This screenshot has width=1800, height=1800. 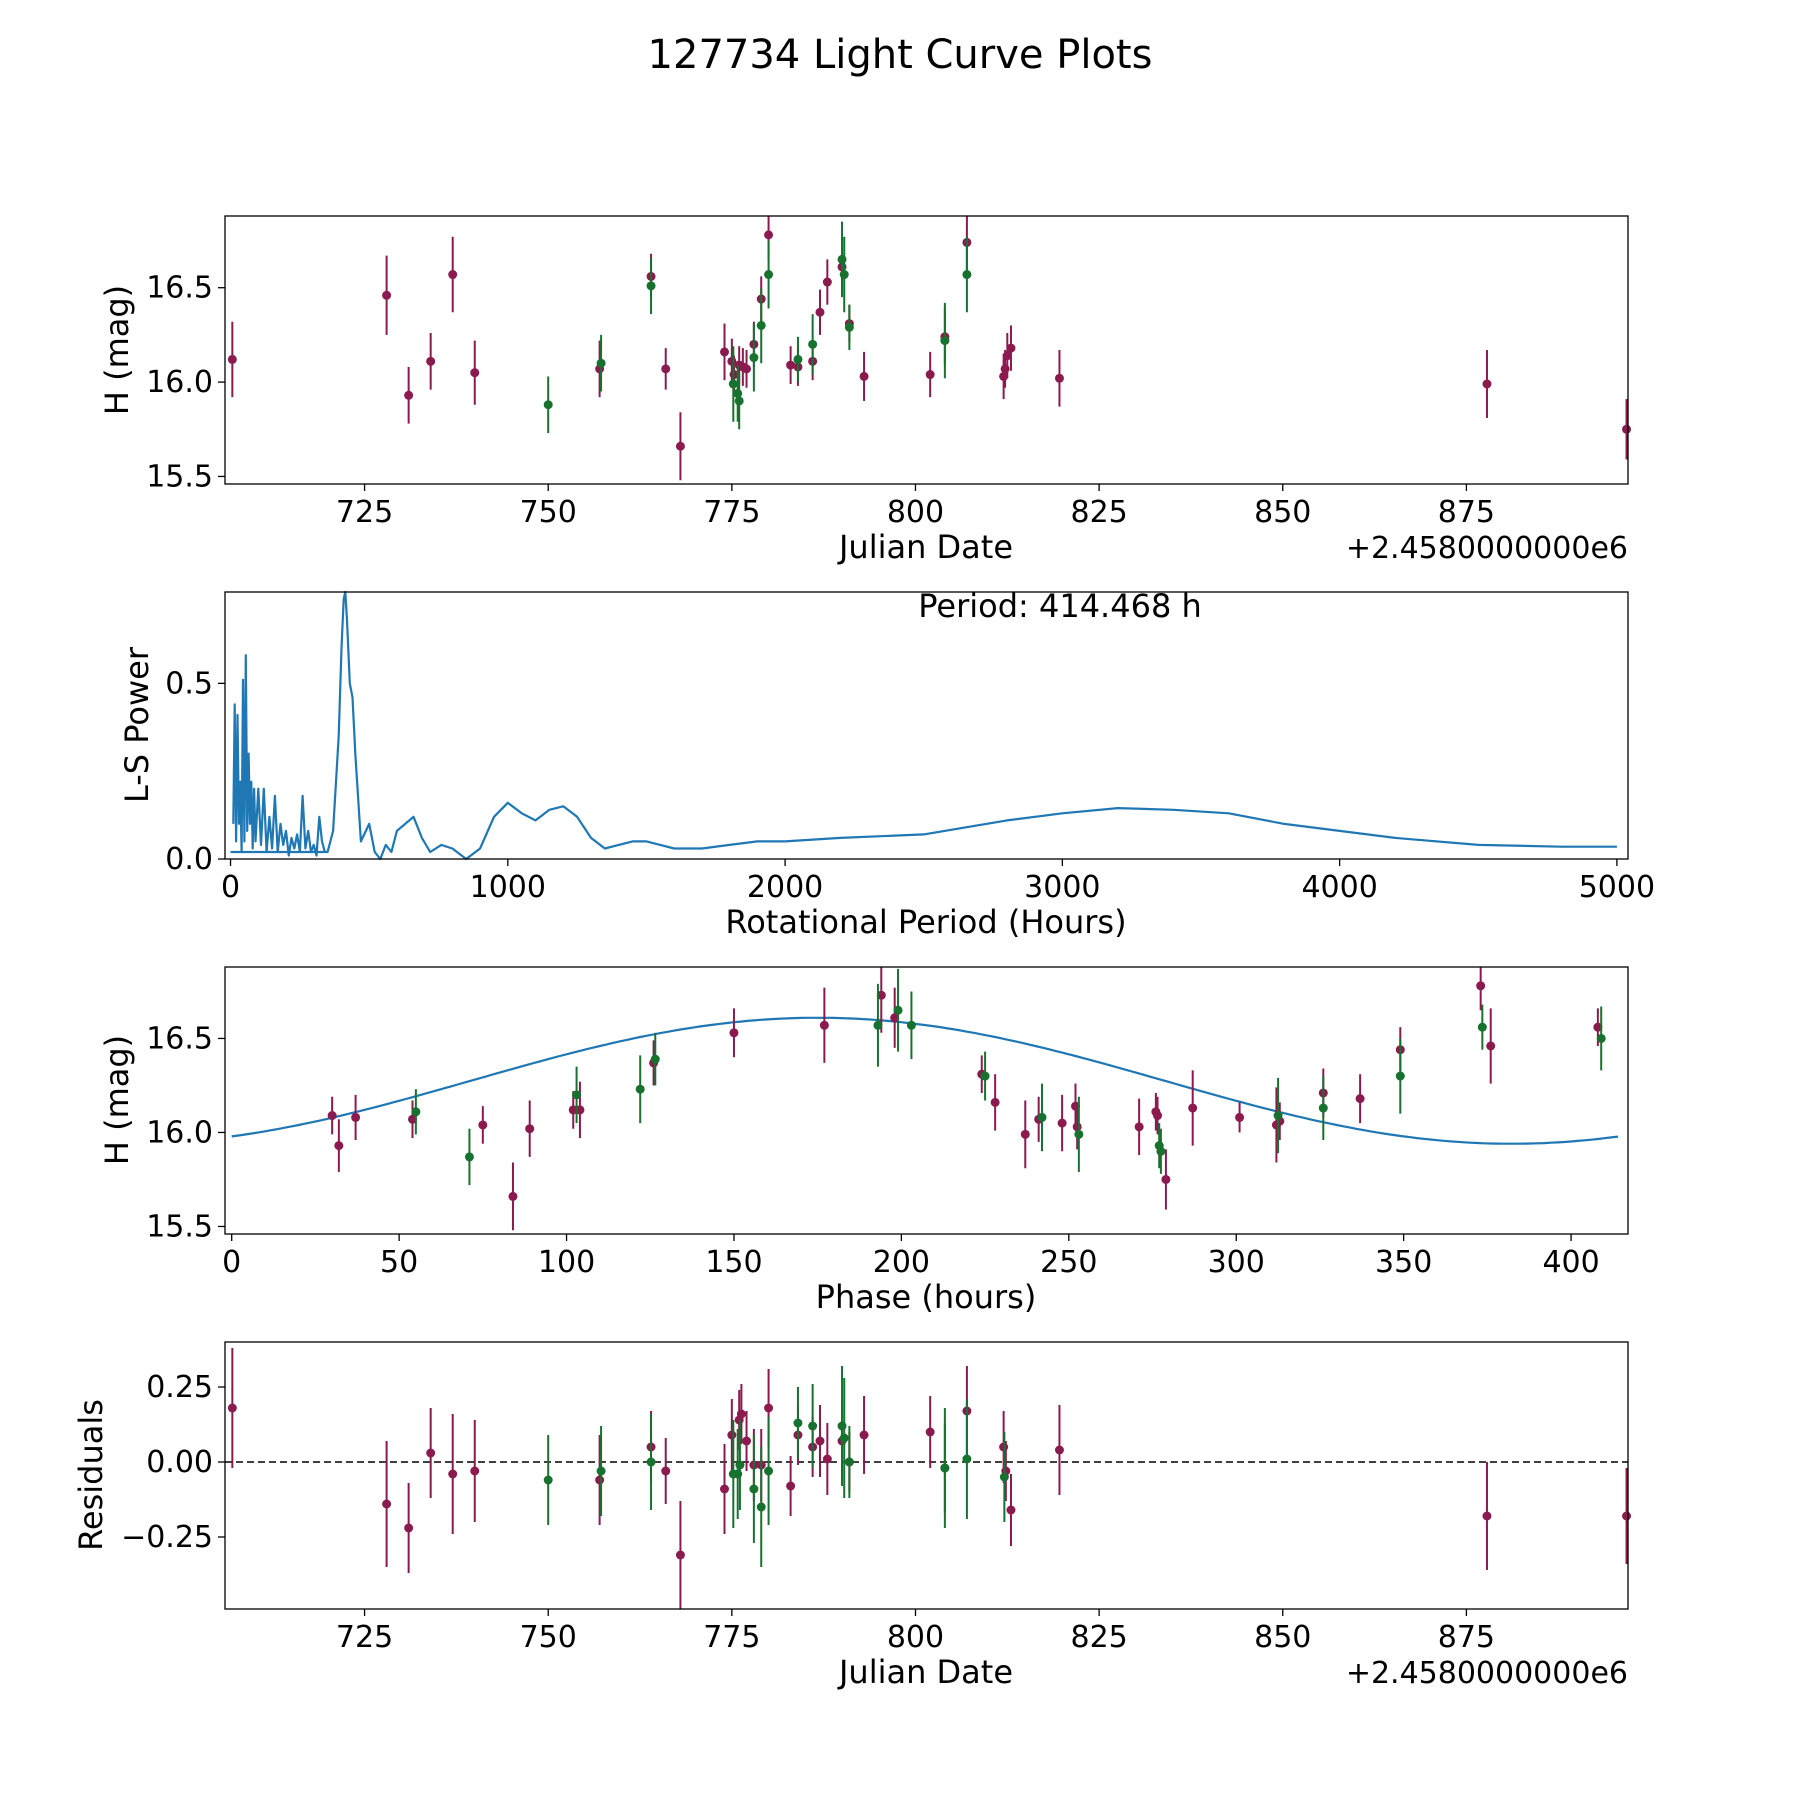 What do you see at coordinates (901, 1262) in the screenshot?
I see `x-tick-label: 200` at bounding box center [901, 1262].